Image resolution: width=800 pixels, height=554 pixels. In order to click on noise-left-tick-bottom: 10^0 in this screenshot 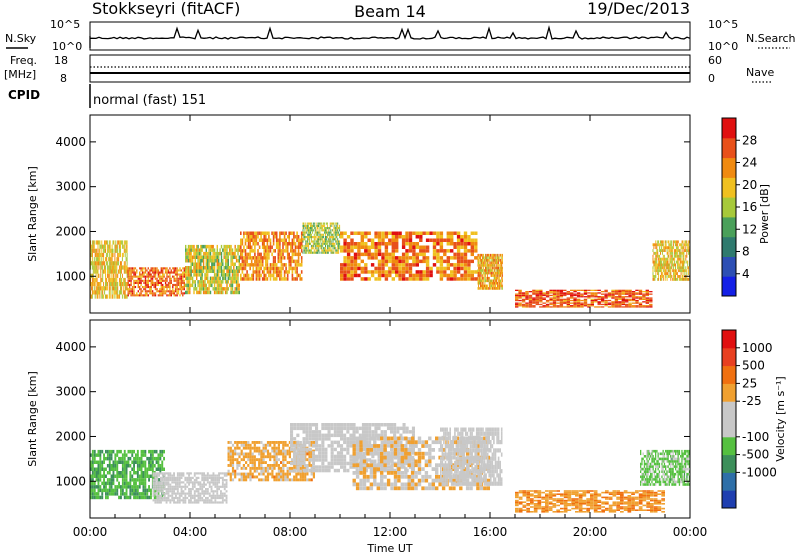, I will do `click(67, 46)`.